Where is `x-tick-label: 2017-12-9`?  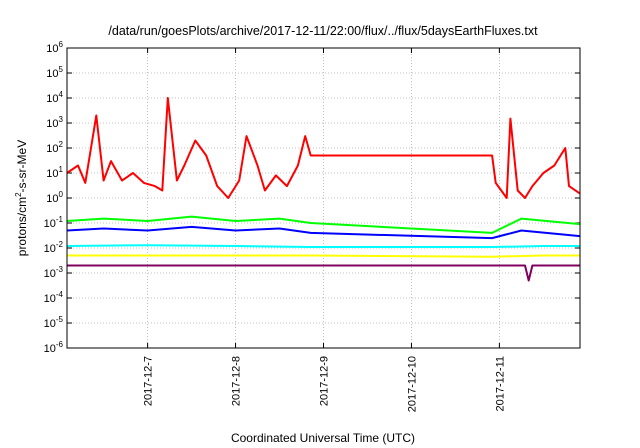 x-tick-label: 2017-12-9 is located at coordinates (325, 381).